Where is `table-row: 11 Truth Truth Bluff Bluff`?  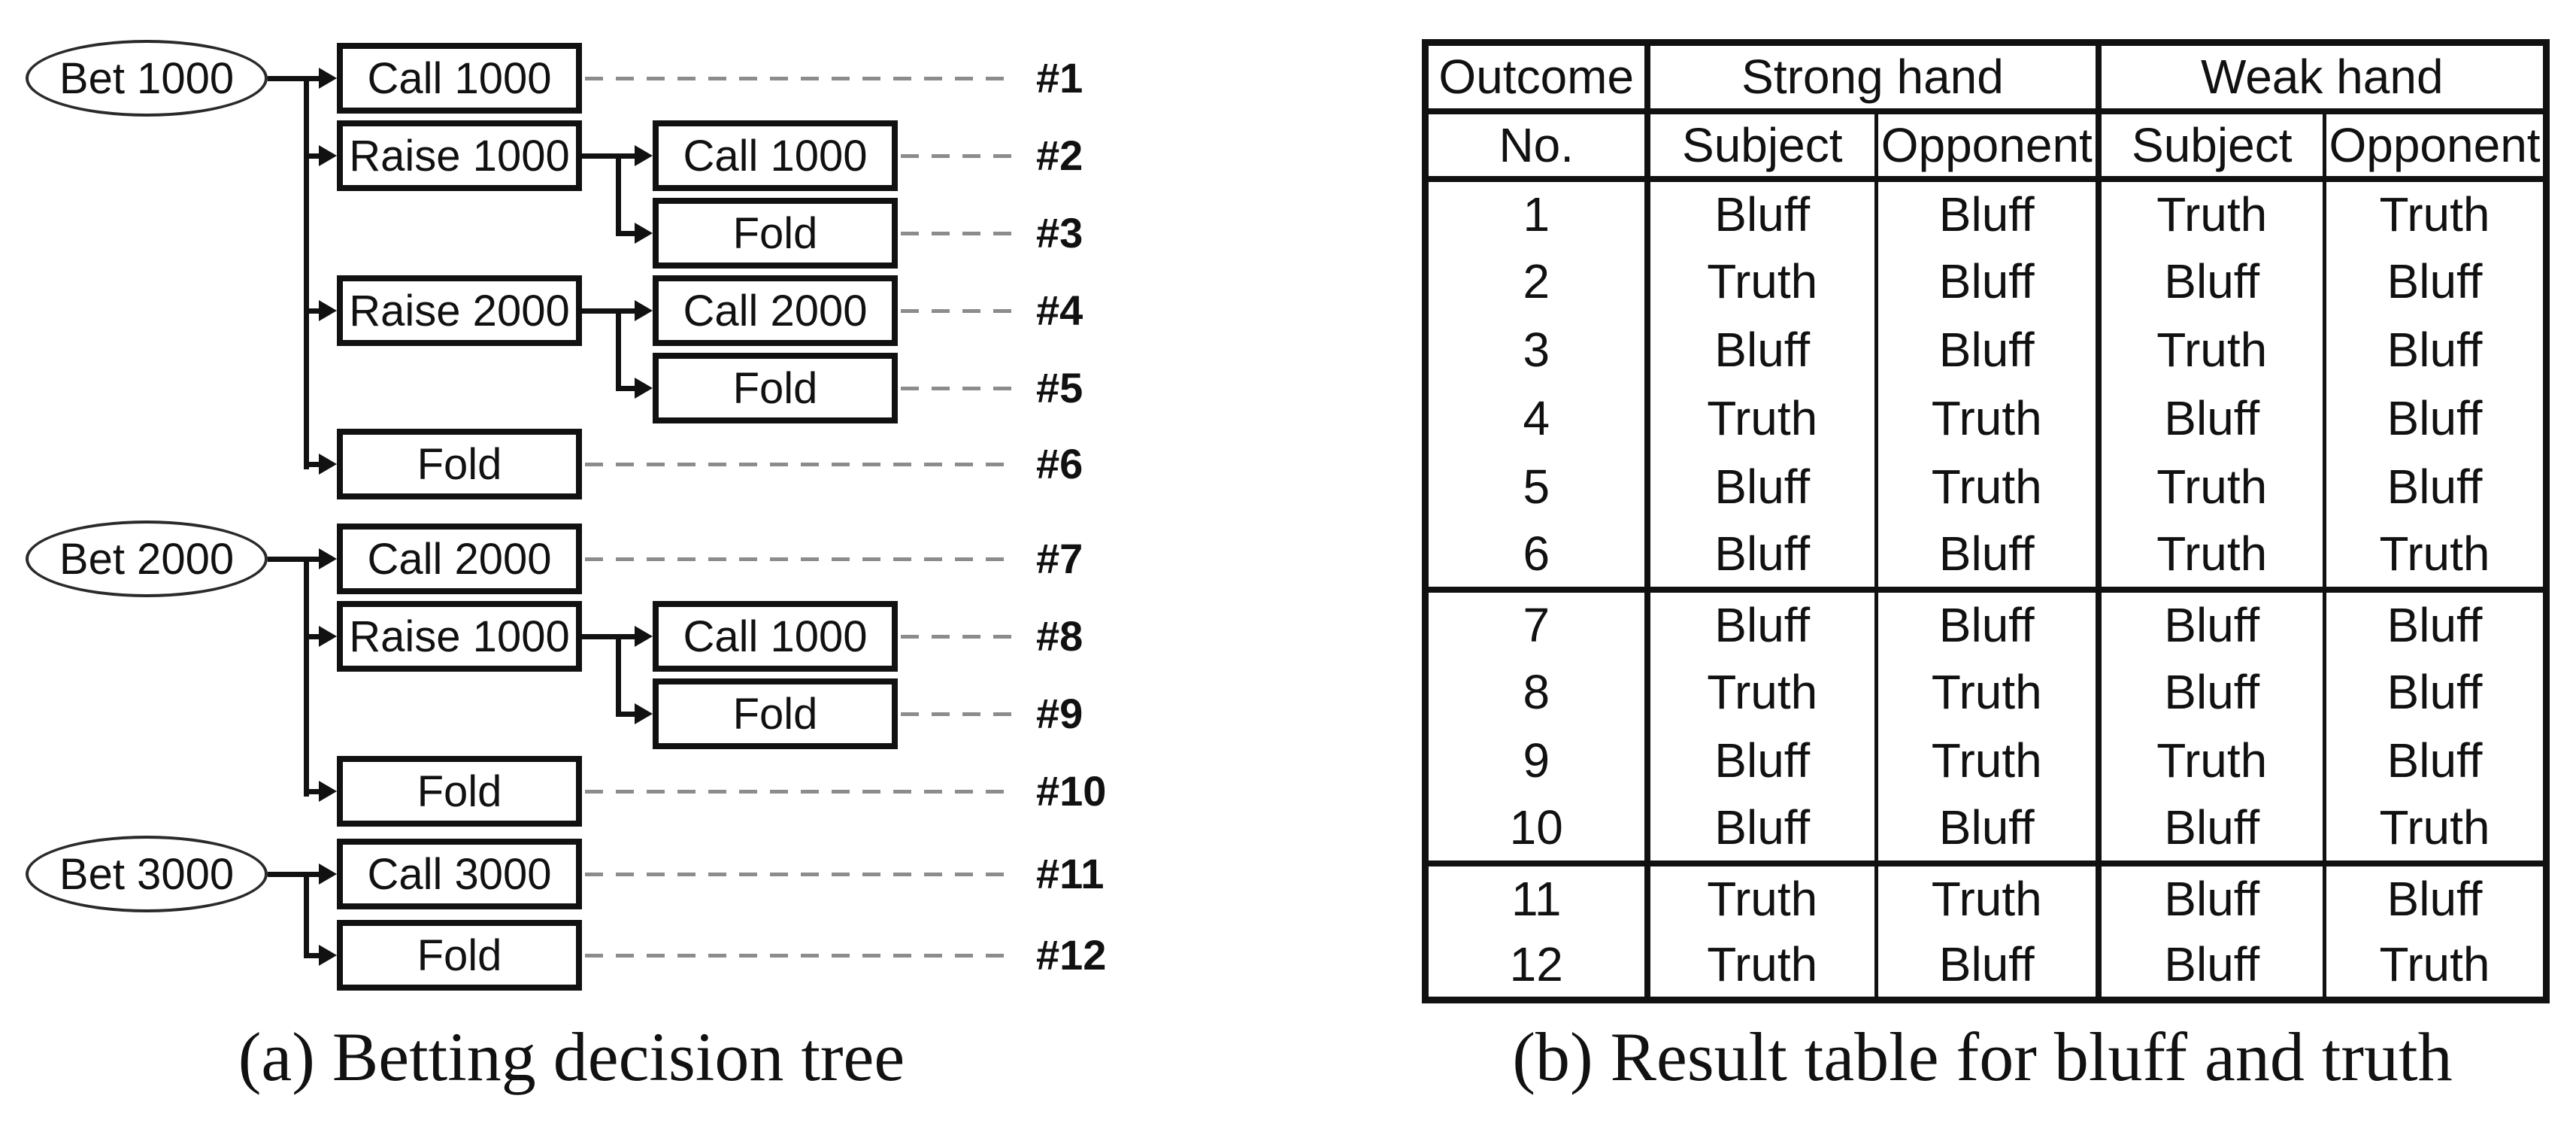 table-row: 11 Truth Truth Bluff Bluff is located at coordinates (1986, 898).